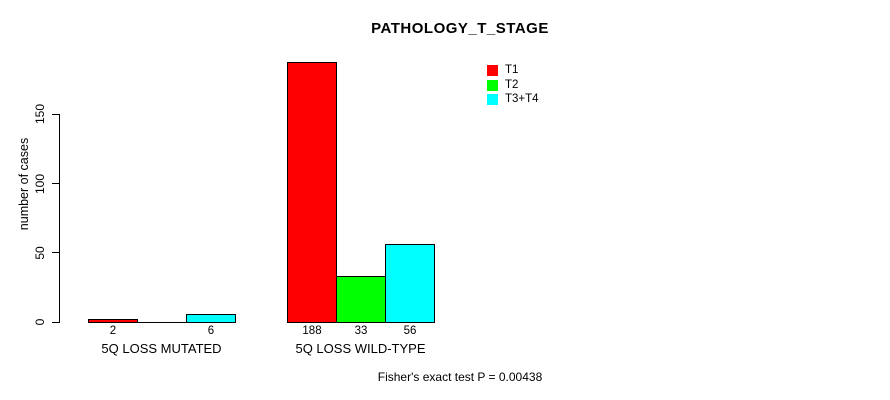 Image resolution: width=890 pixels, height=400 pixels. What do you see at coordinates (162, 322) in the screenshot?
I see `x-baseline-5q-loss-mutated` at bounding box center [162, 322].